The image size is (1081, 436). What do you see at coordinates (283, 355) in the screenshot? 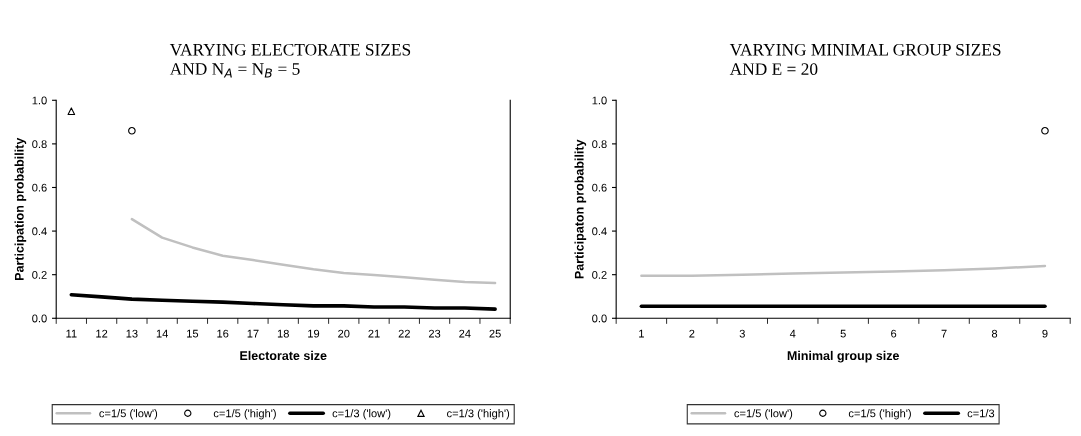
I see `x-axis-title: Electorate size` at bounding box center [283, 355].